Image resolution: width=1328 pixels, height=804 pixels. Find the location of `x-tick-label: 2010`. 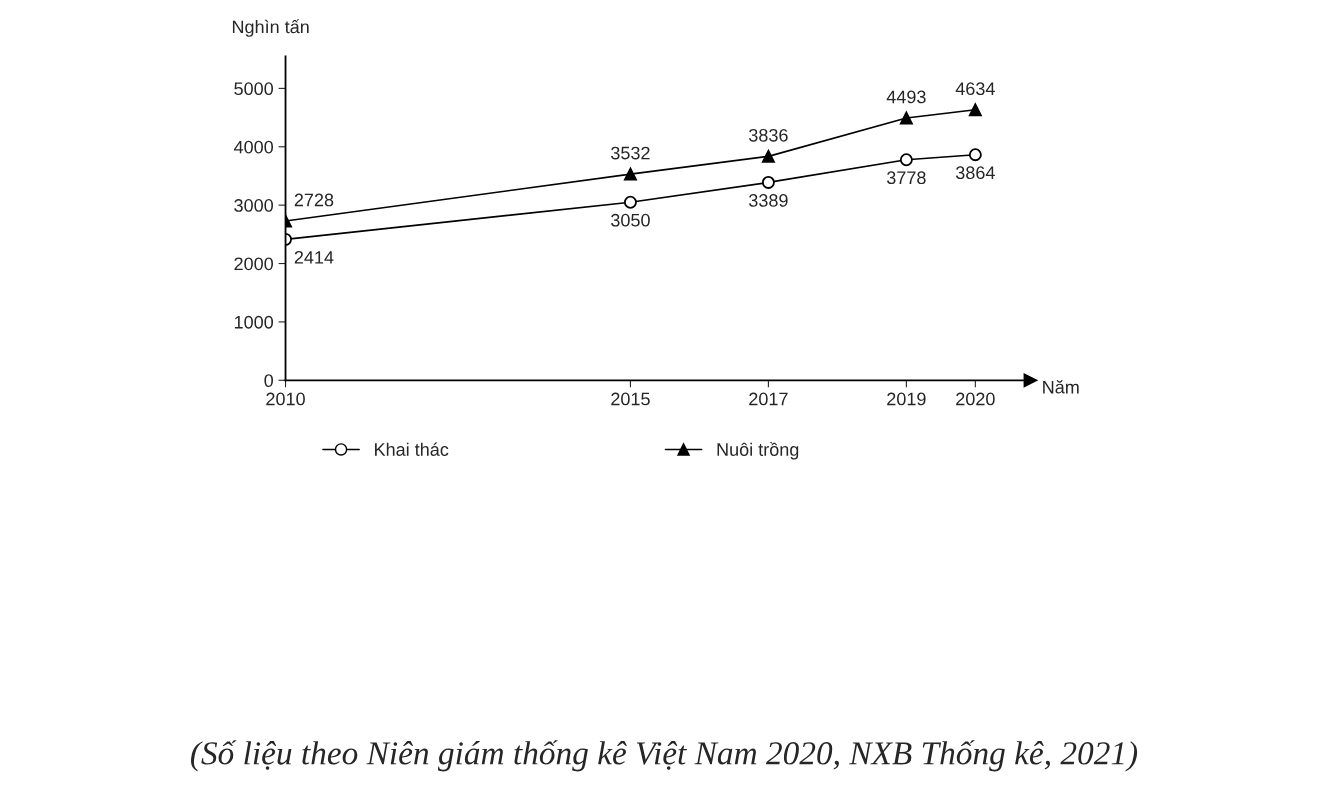

x-tick-label: 2010 is located at coordinates (285, 399).